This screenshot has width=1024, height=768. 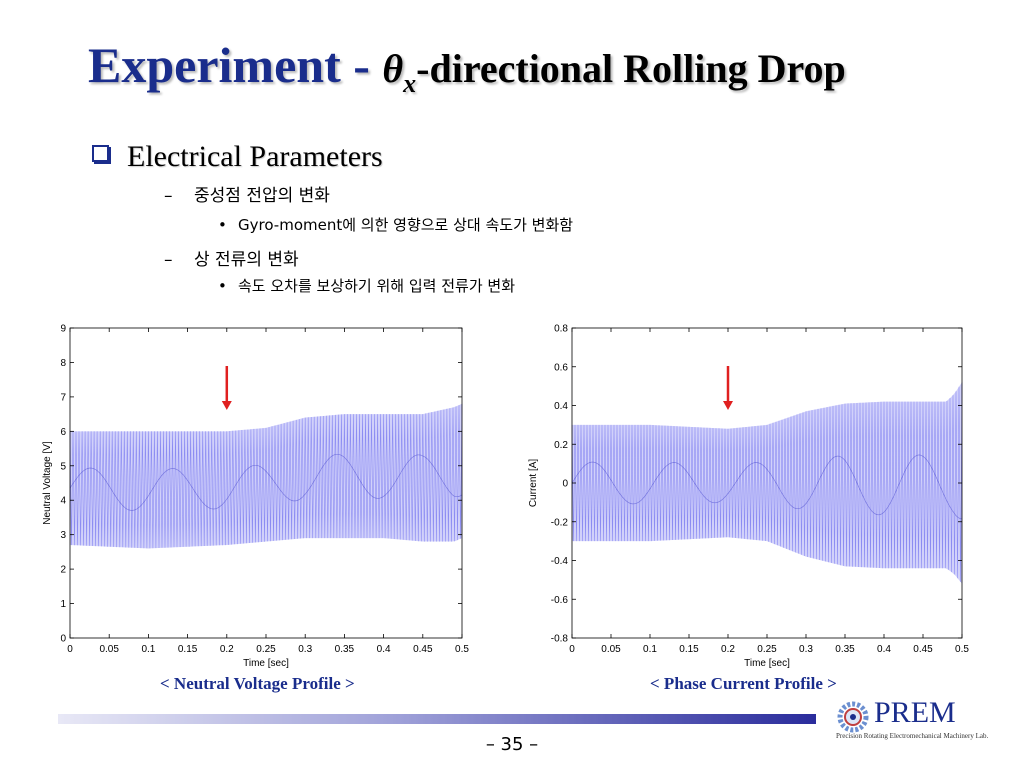 What do you see at coordinates (63, 329) in the screenshot?
I see `y-tick-label: 9` at bounding box center [63, 329].